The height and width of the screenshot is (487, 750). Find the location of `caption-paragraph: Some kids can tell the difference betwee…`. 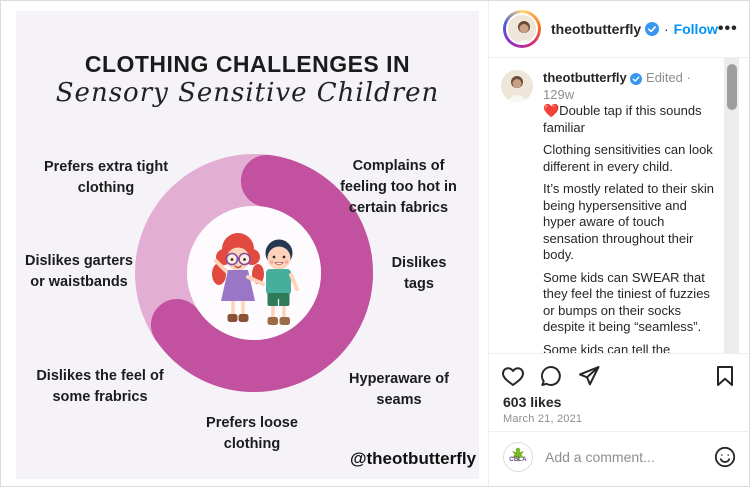

caption-paragraph: Some kids can tell the difference betwee… is located at coordinates (607, 347).